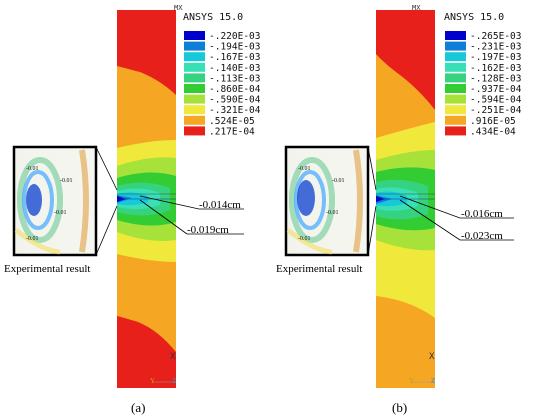 The width and height of the screenshot is (550, 416). What do you see at coordinates (208, 230) in the screenshot?
I see `callout-value-a2: -0.019cm` at bounding box center [208, 230].